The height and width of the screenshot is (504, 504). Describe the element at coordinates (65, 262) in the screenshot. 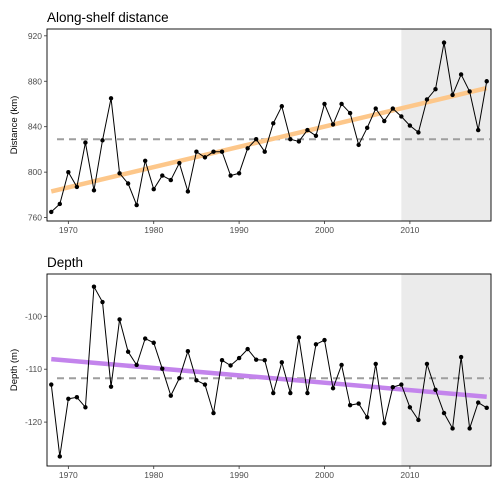

I see `panel-title-depth: Depth` at that location.